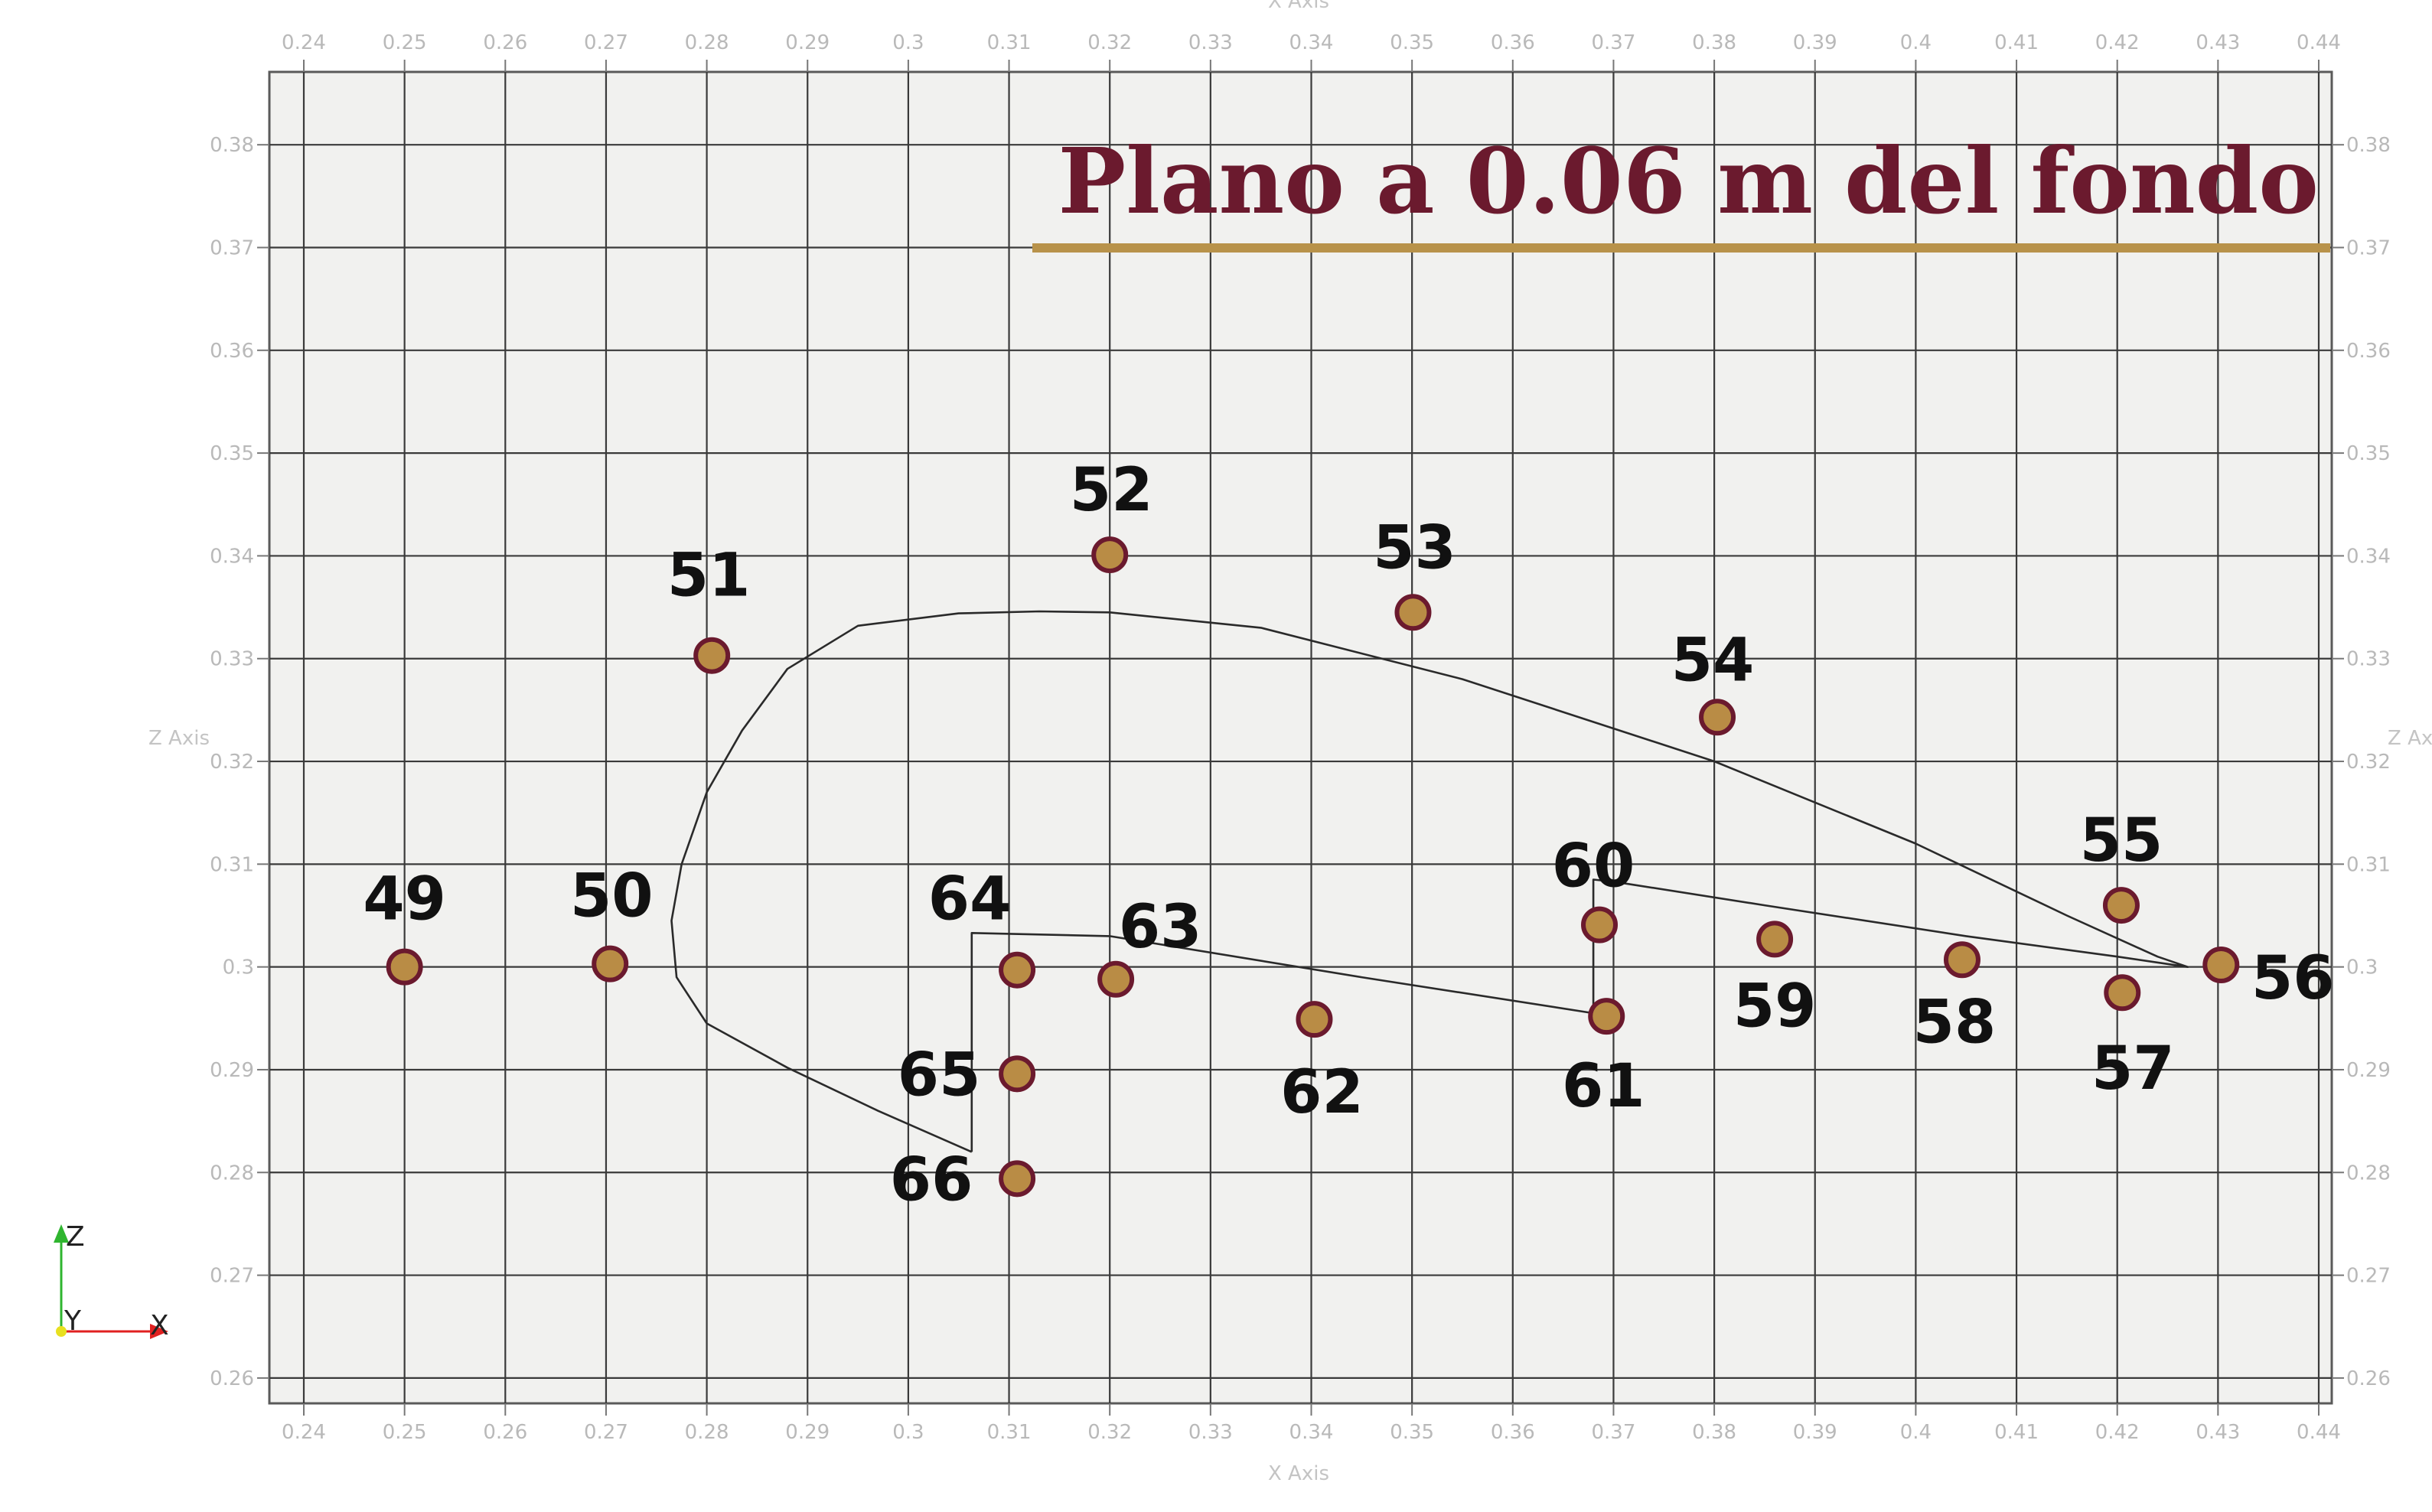 The image size is (2432, 1512). What do you see at coordinates (2293, 978) in the screenshot?
I see `probe-label-56: 56` at bounding box center [2293, 978].